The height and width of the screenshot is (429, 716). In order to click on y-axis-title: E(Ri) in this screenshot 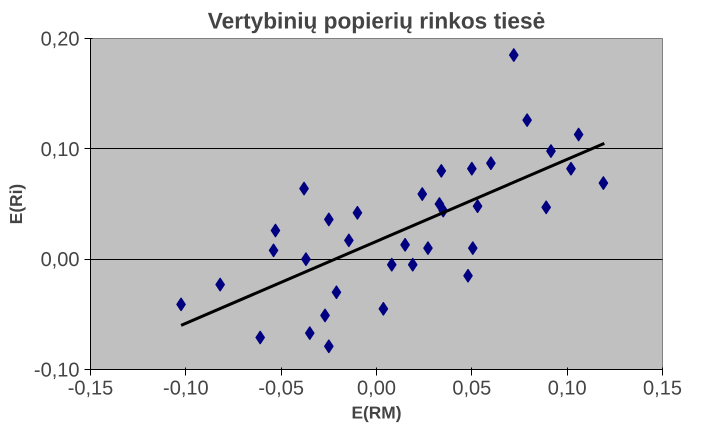, I will do `click(16, 204)`.